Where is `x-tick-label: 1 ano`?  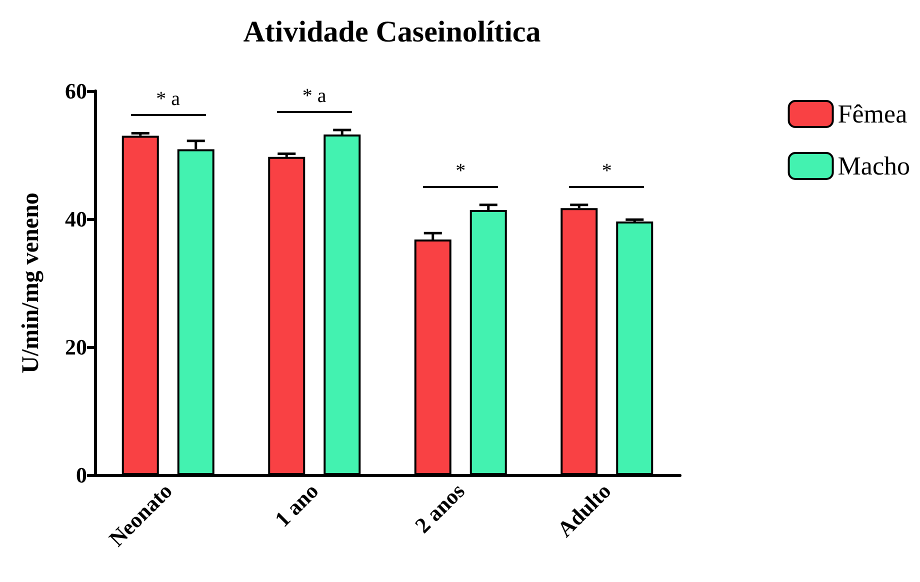 x-tick-label: 1 ano is located at coordinates (297, 505).